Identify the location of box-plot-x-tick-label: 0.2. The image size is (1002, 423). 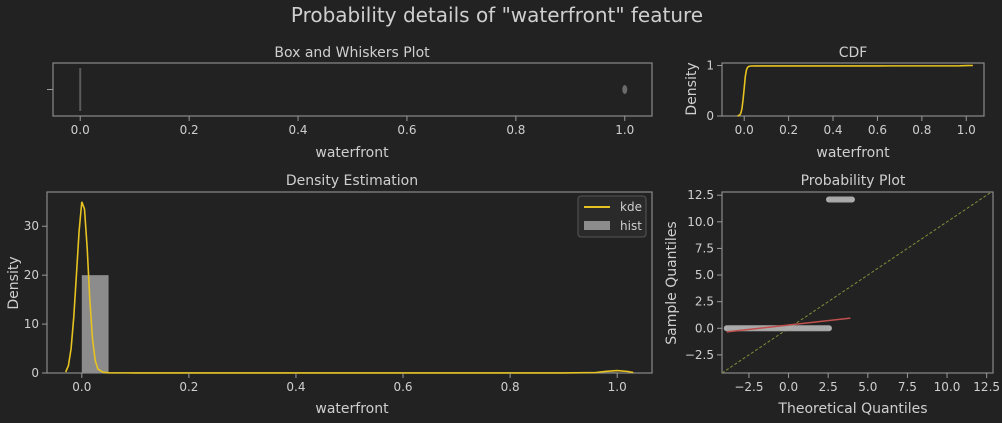
(189, 130).